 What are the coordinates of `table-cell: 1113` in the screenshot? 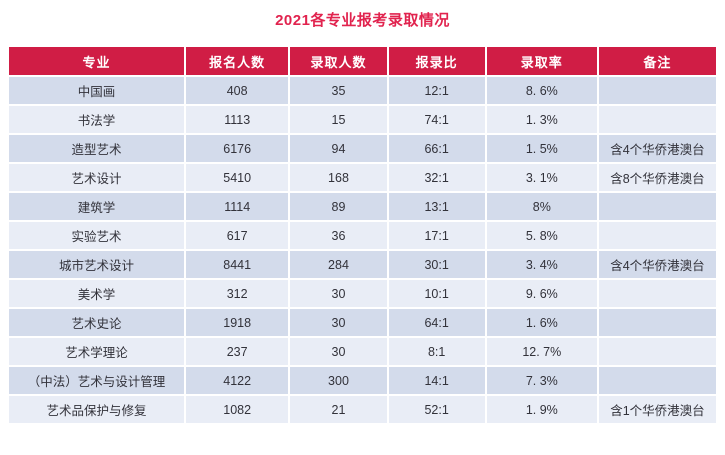 It's located at (237, 119).